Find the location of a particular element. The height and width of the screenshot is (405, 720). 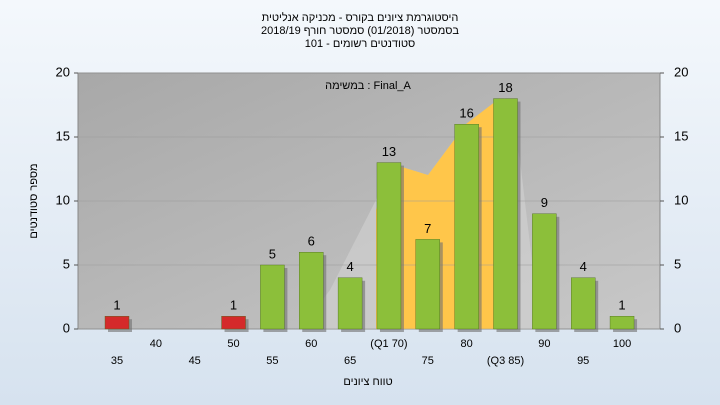

x-tick-label: 90 is located at coordinates (544, 344).